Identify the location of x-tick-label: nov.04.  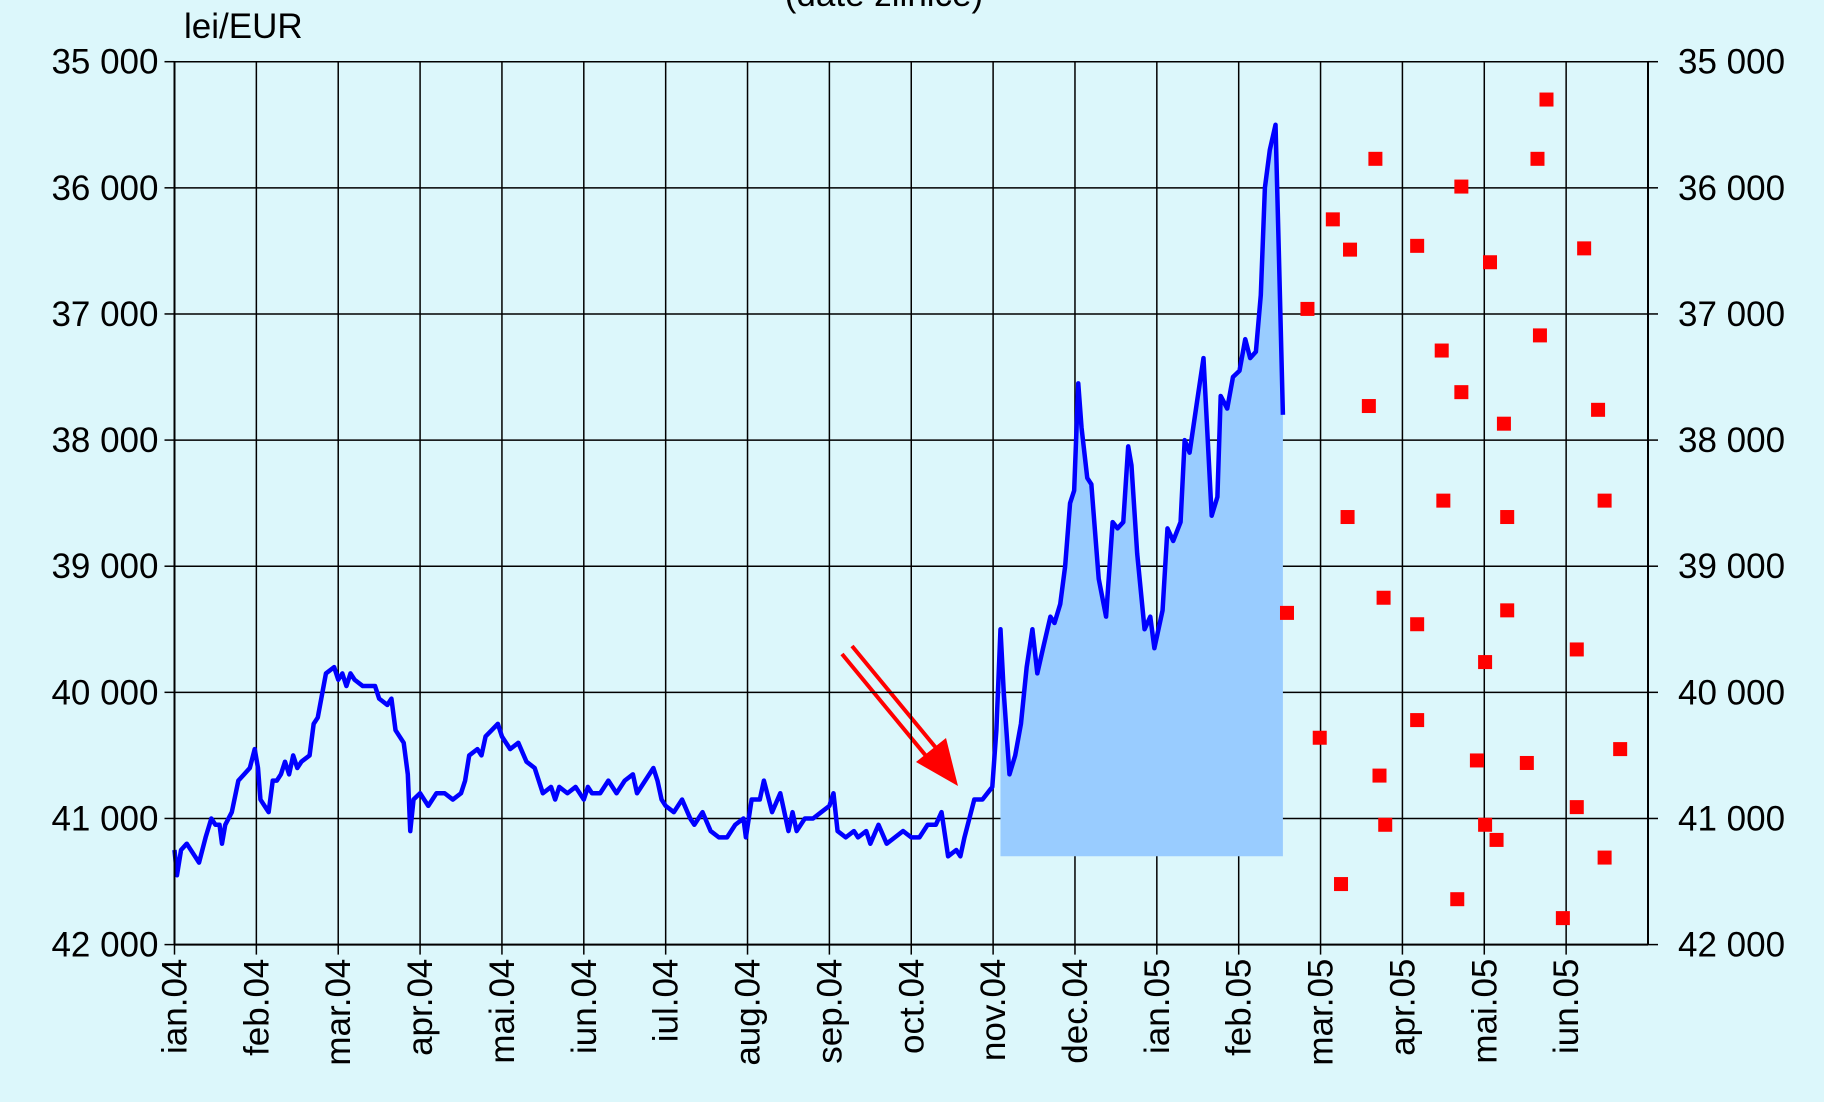
(993, 1010).